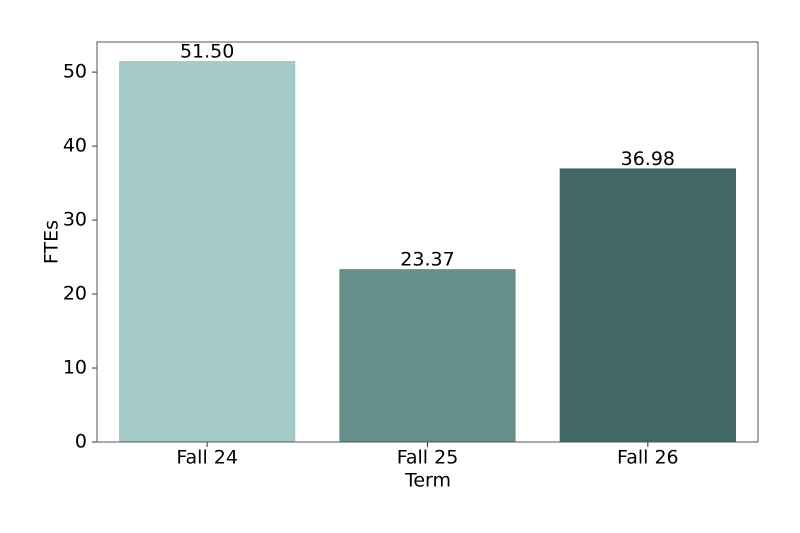 The height and width of the screenshot is (533, 800). Describe the element at coordinates (427, 260) in the screenshot. I see `value-label: 23.37` at that location.